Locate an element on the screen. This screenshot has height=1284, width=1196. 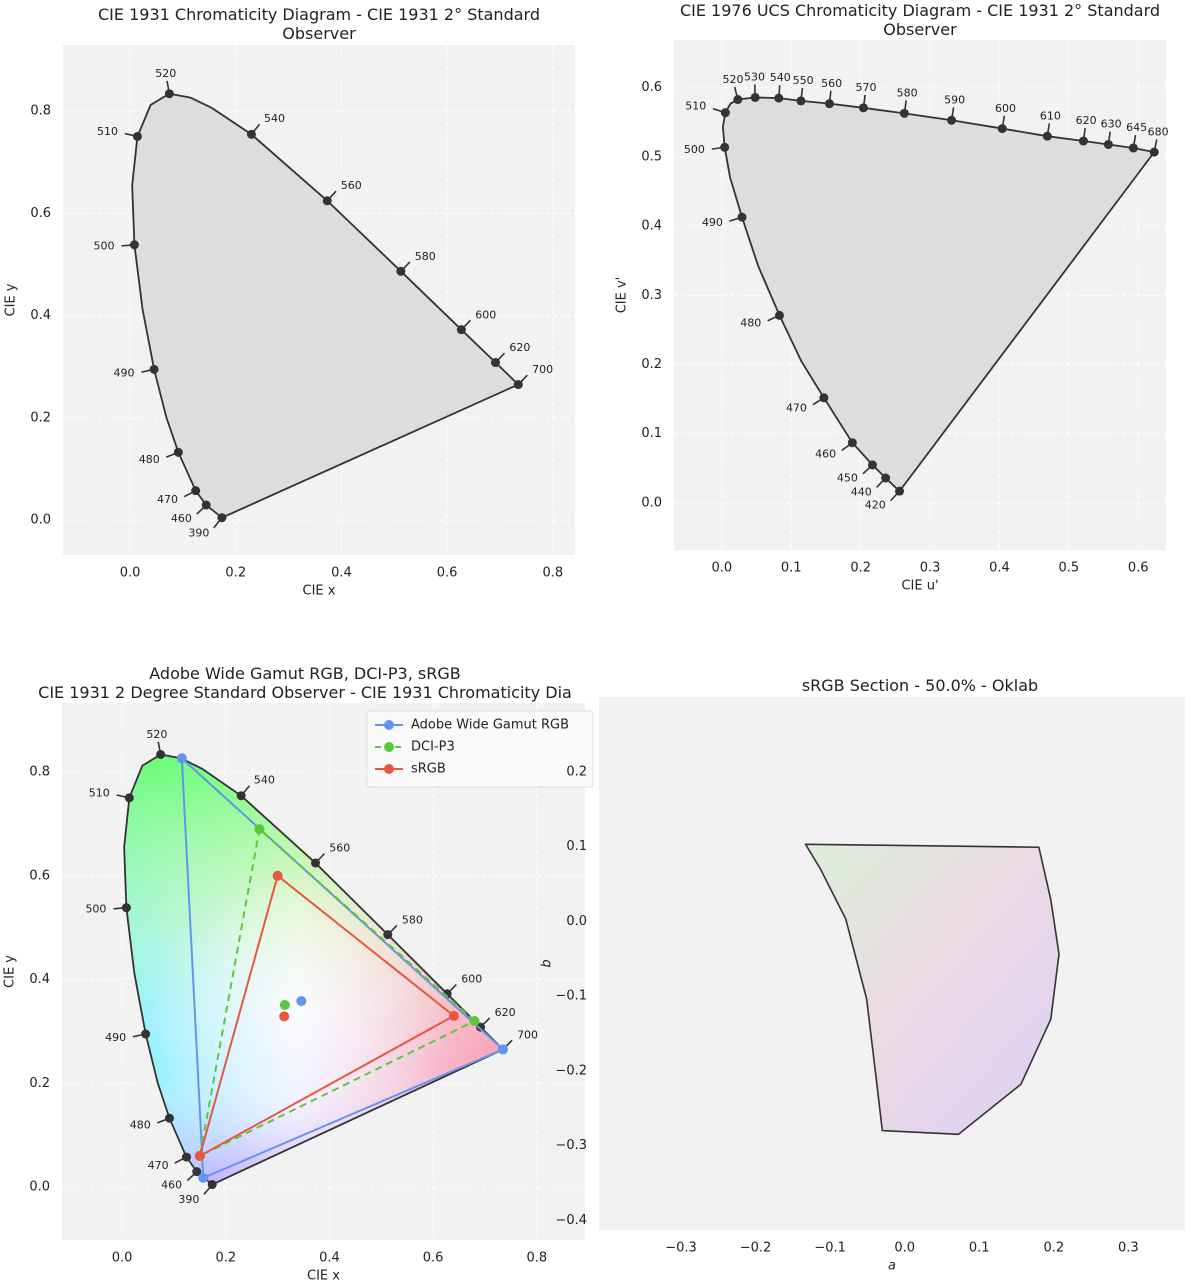
legend-marker is located at coordinates (389, 725).